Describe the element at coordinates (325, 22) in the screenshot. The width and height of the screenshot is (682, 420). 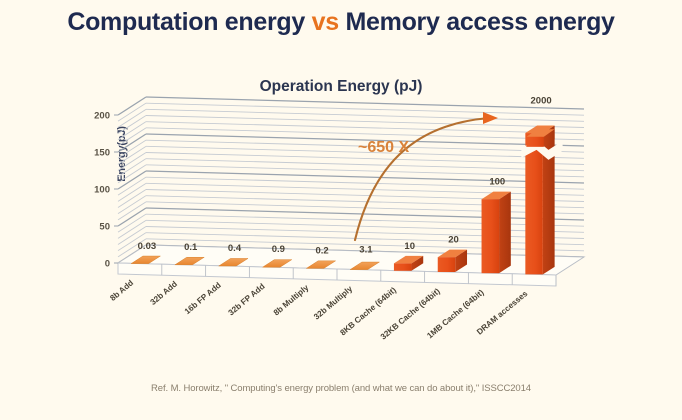
I see `page-title-vs: vs` at that location.